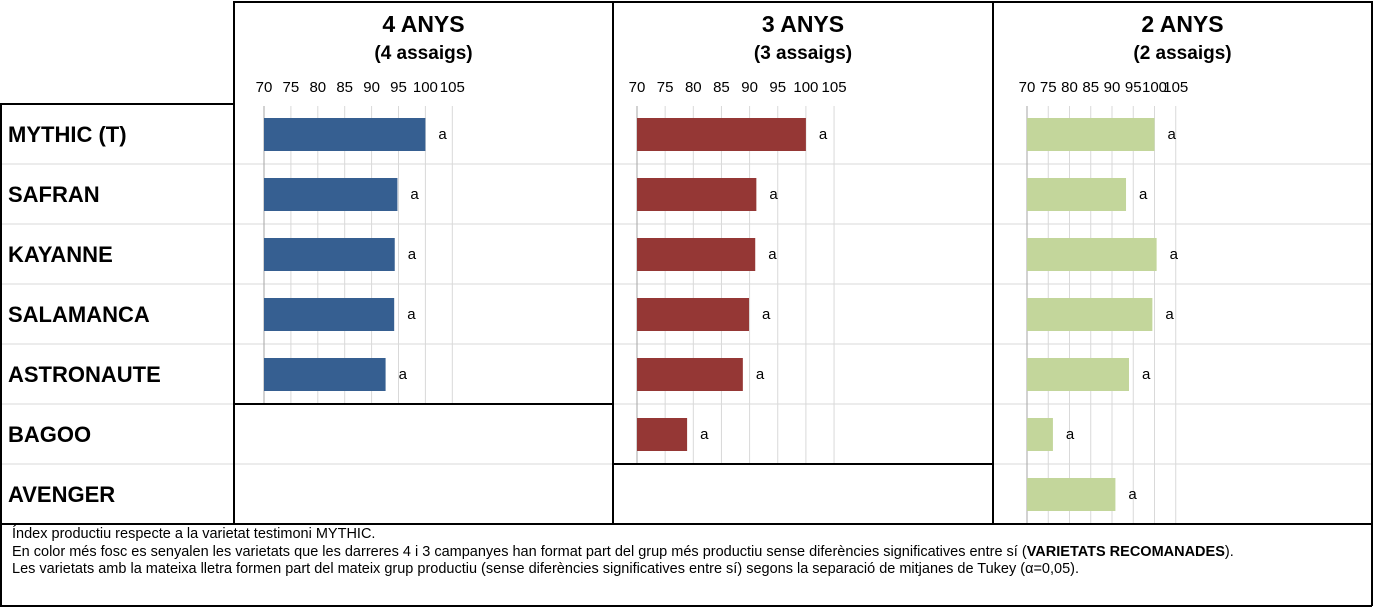  What do you see at coordinates (803, 24) in the screenshot?
I see `panel-title: 3 ANYS` at bounding box center [803, 24].